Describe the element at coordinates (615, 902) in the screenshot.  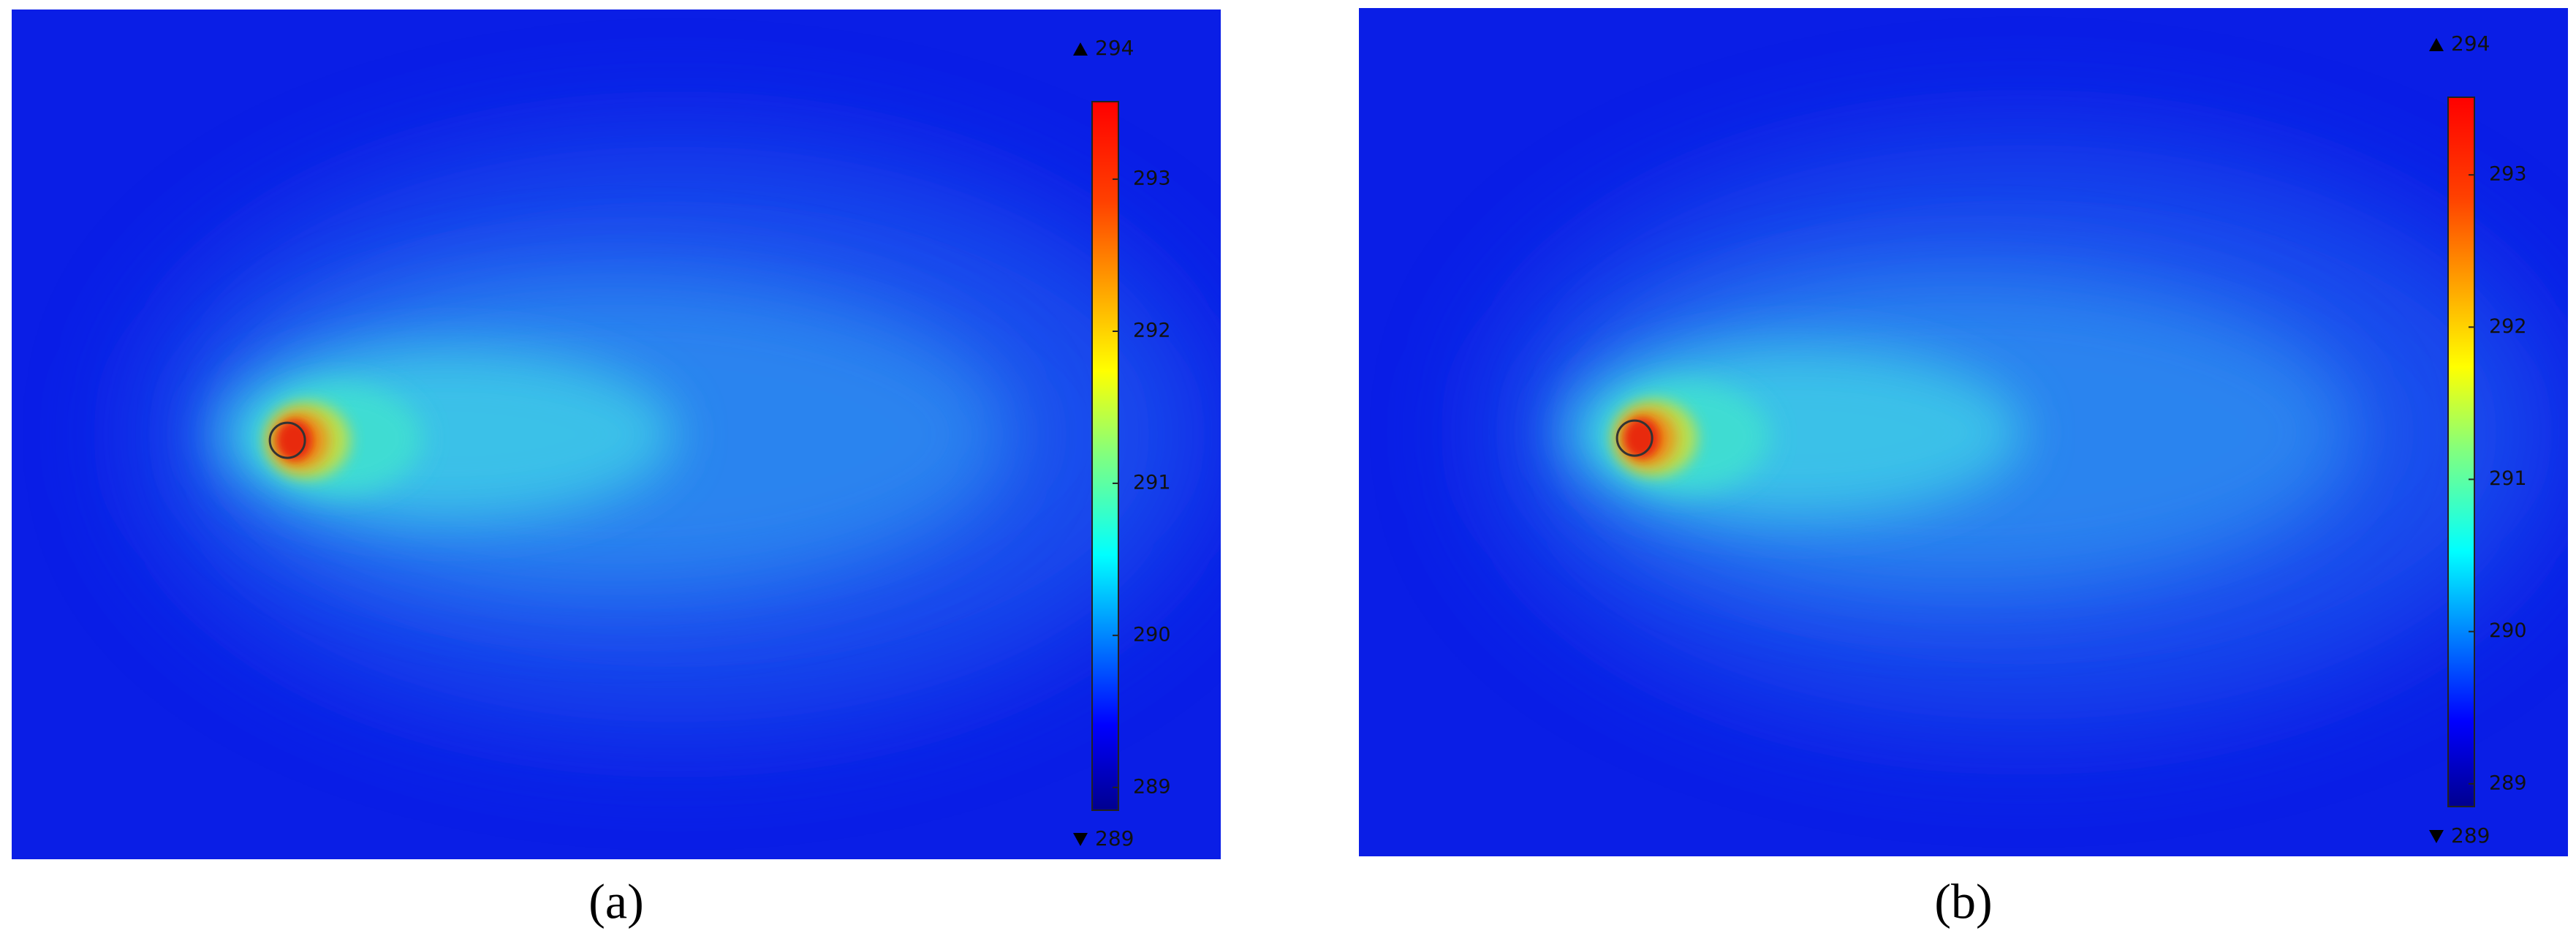
I see `panel-label: (a)` at that location.